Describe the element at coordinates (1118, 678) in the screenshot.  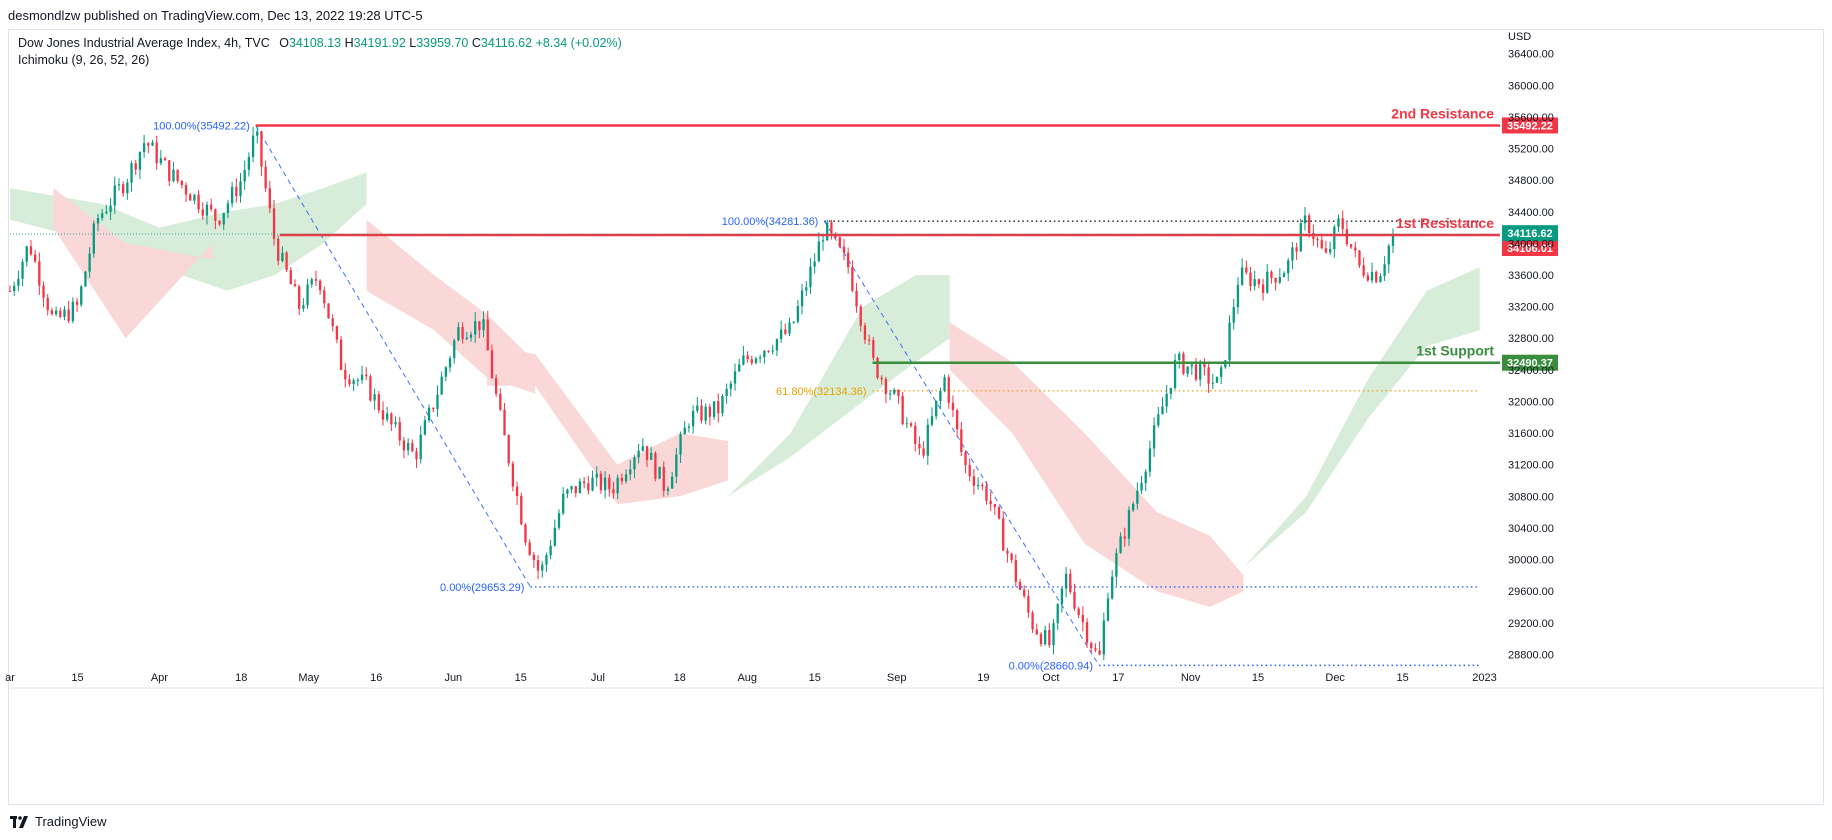
I see `x-tick-label: 17` at that location.